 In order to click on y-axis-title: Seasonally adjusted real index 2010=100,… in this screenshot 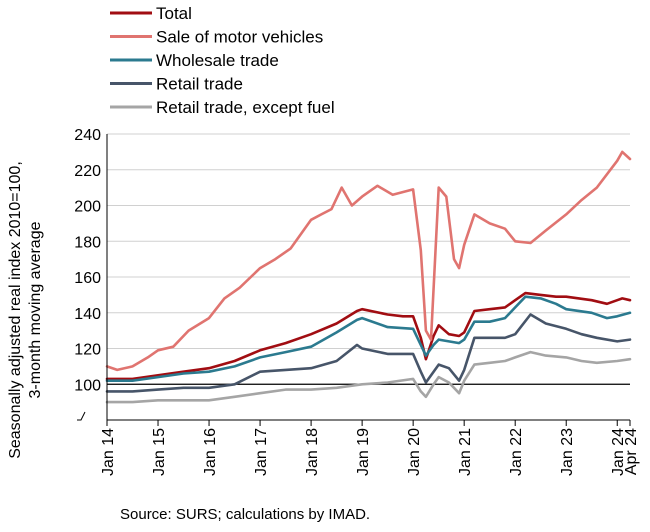, I will do `click(25, 310)`.